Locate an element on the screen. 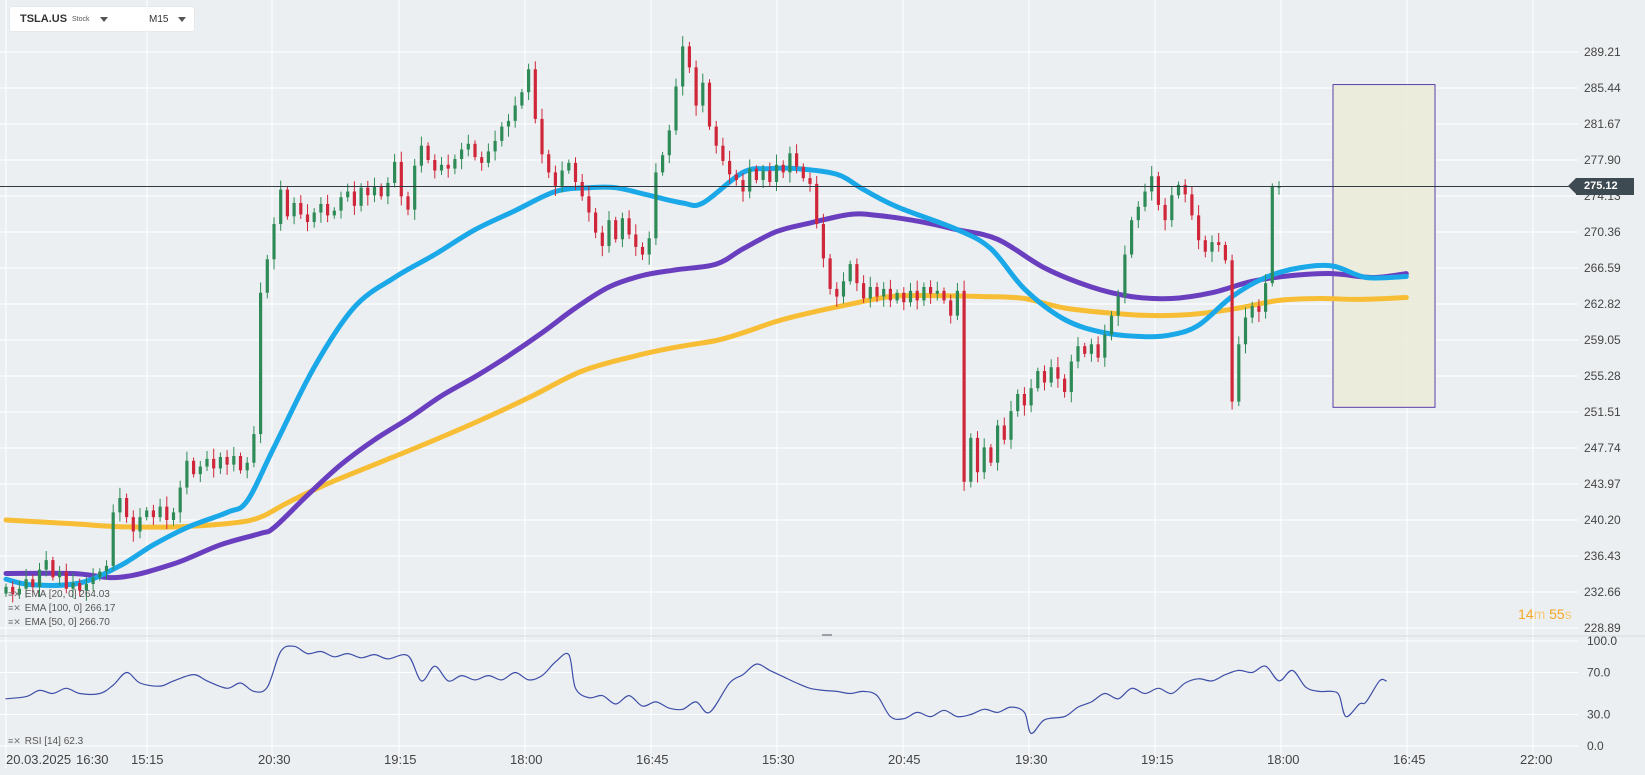  price-tick-label: 228.89 is located at coordinates (1602, 628).